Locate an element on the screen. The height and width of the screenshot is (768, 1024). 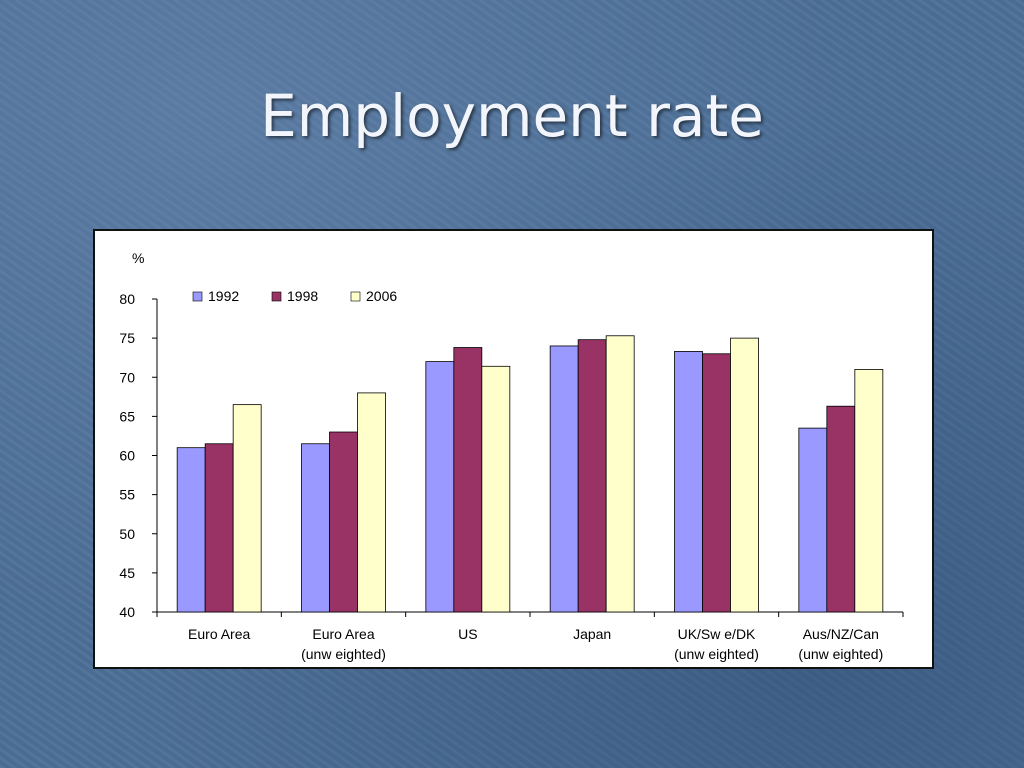
legend-label-2006: 2006 is located at coordinates (381, 296).